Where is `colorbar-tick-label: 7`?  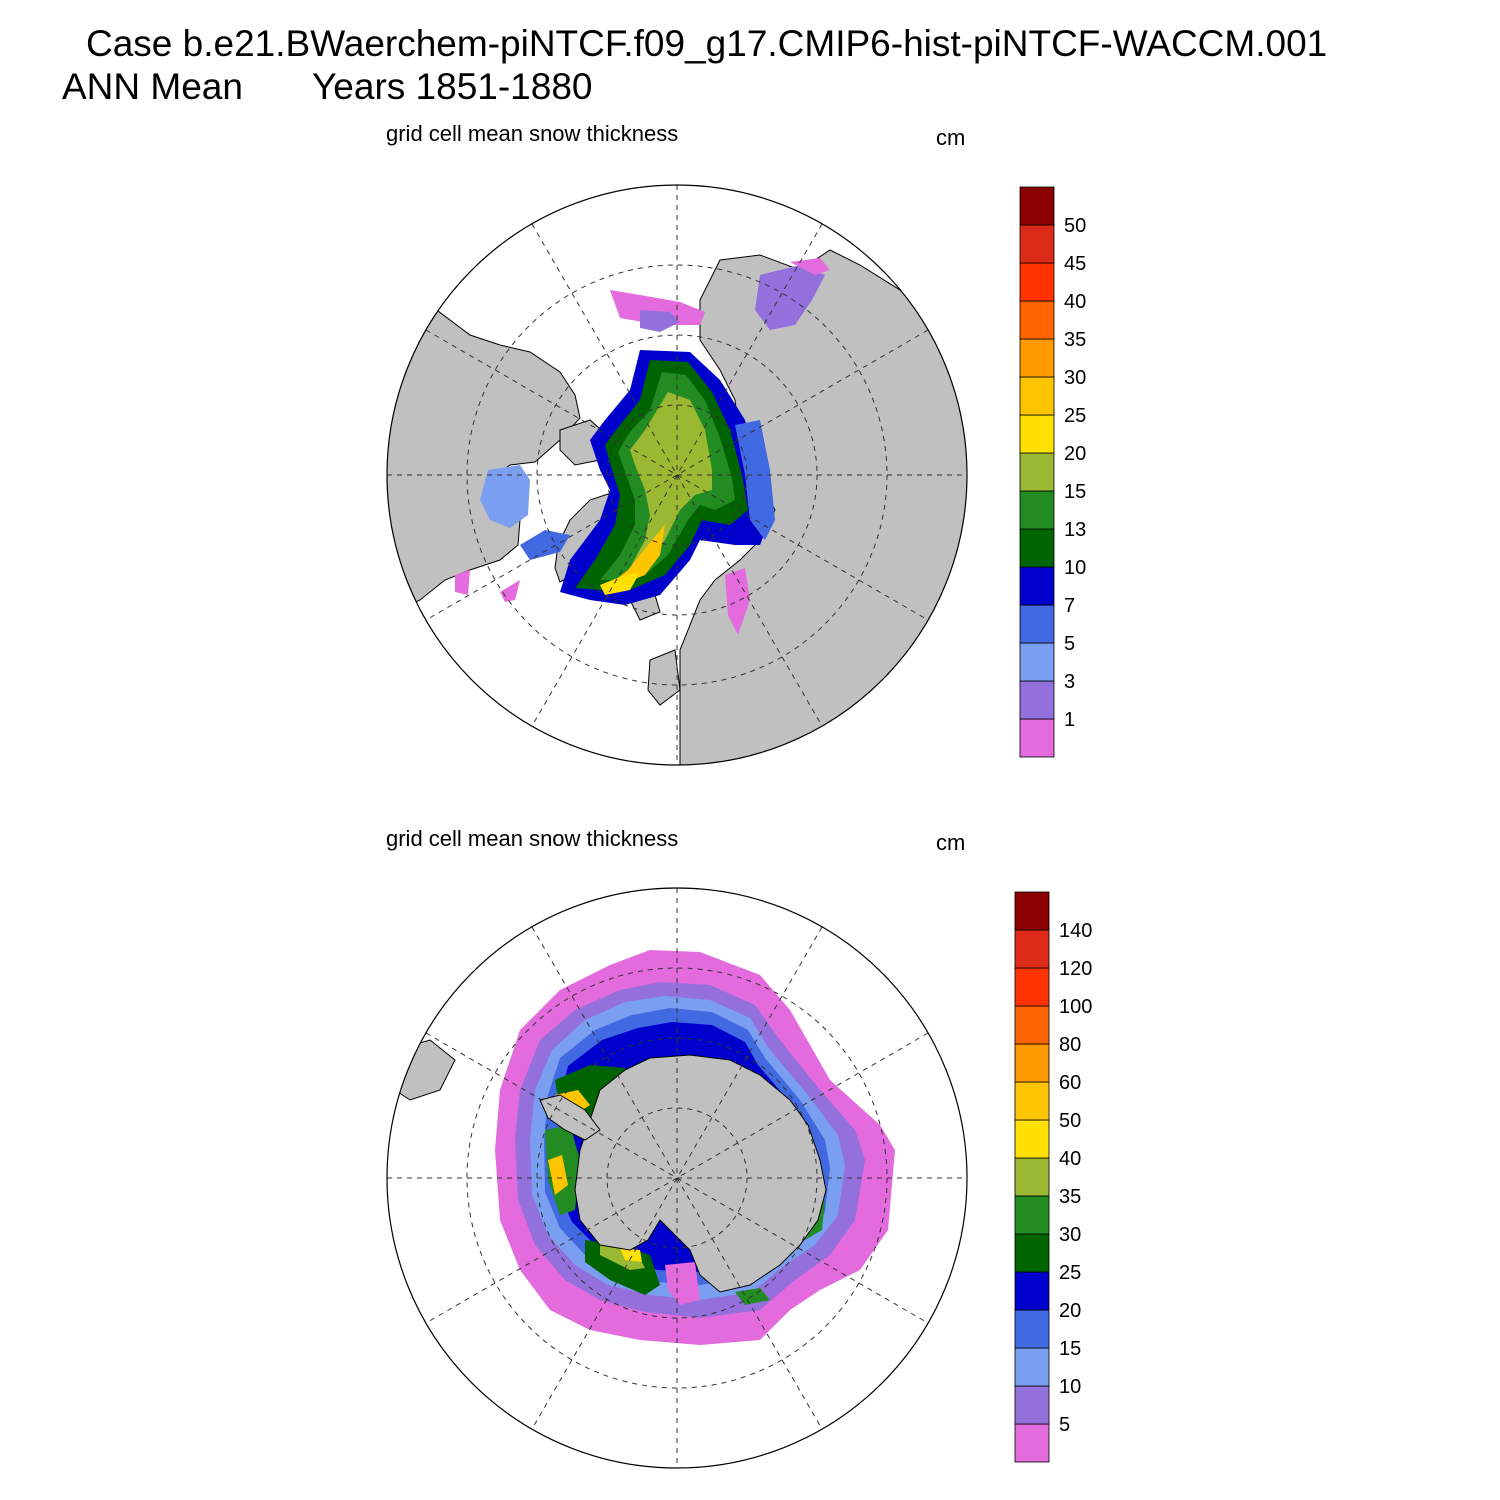 colorbar-tick-label: 7 is located at coordinates (1069, 606).